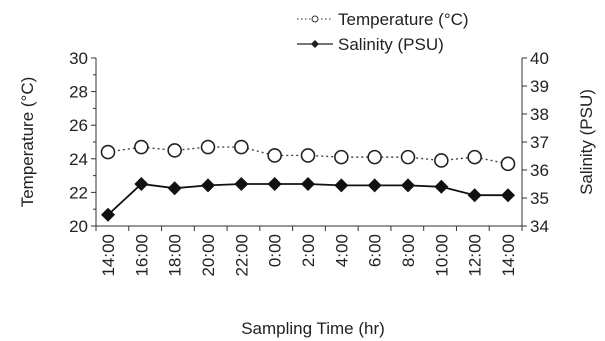 Image resolution: width=605 pixels, height=341 pixels. I want to click on right-ticks: 34 35 36 37 38 39 40, so click(535, 142).